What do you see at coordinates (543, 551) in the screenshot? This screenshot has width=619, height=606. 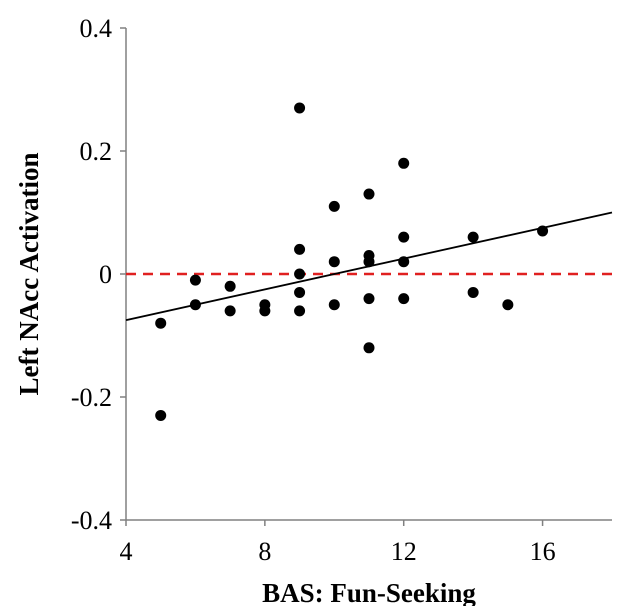 I see `x-tick-label: 16` at bounding box center [543, 551].